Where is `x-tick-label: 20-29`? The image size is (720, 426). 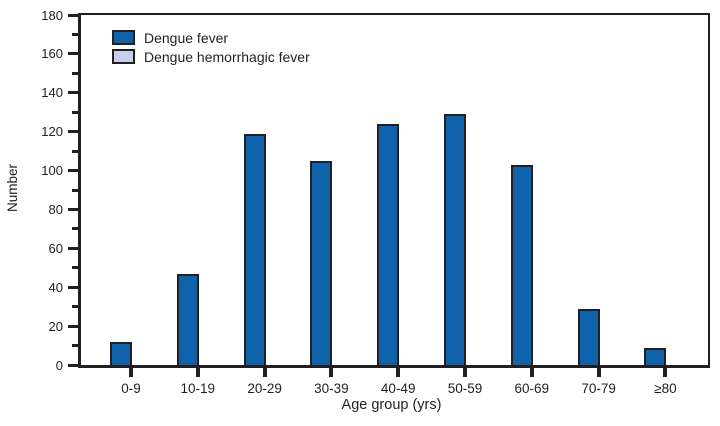 x-tick-label: 20-29 is located at coordinates (264, 388).